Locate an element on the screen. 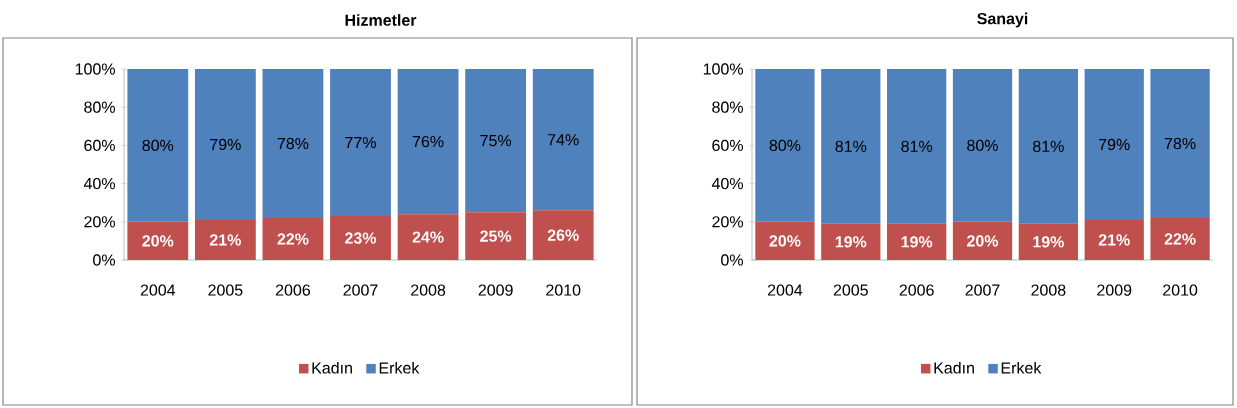 This screenshot has width=1237, height=408. data-label: 25% is located at coordinates (496, 236).